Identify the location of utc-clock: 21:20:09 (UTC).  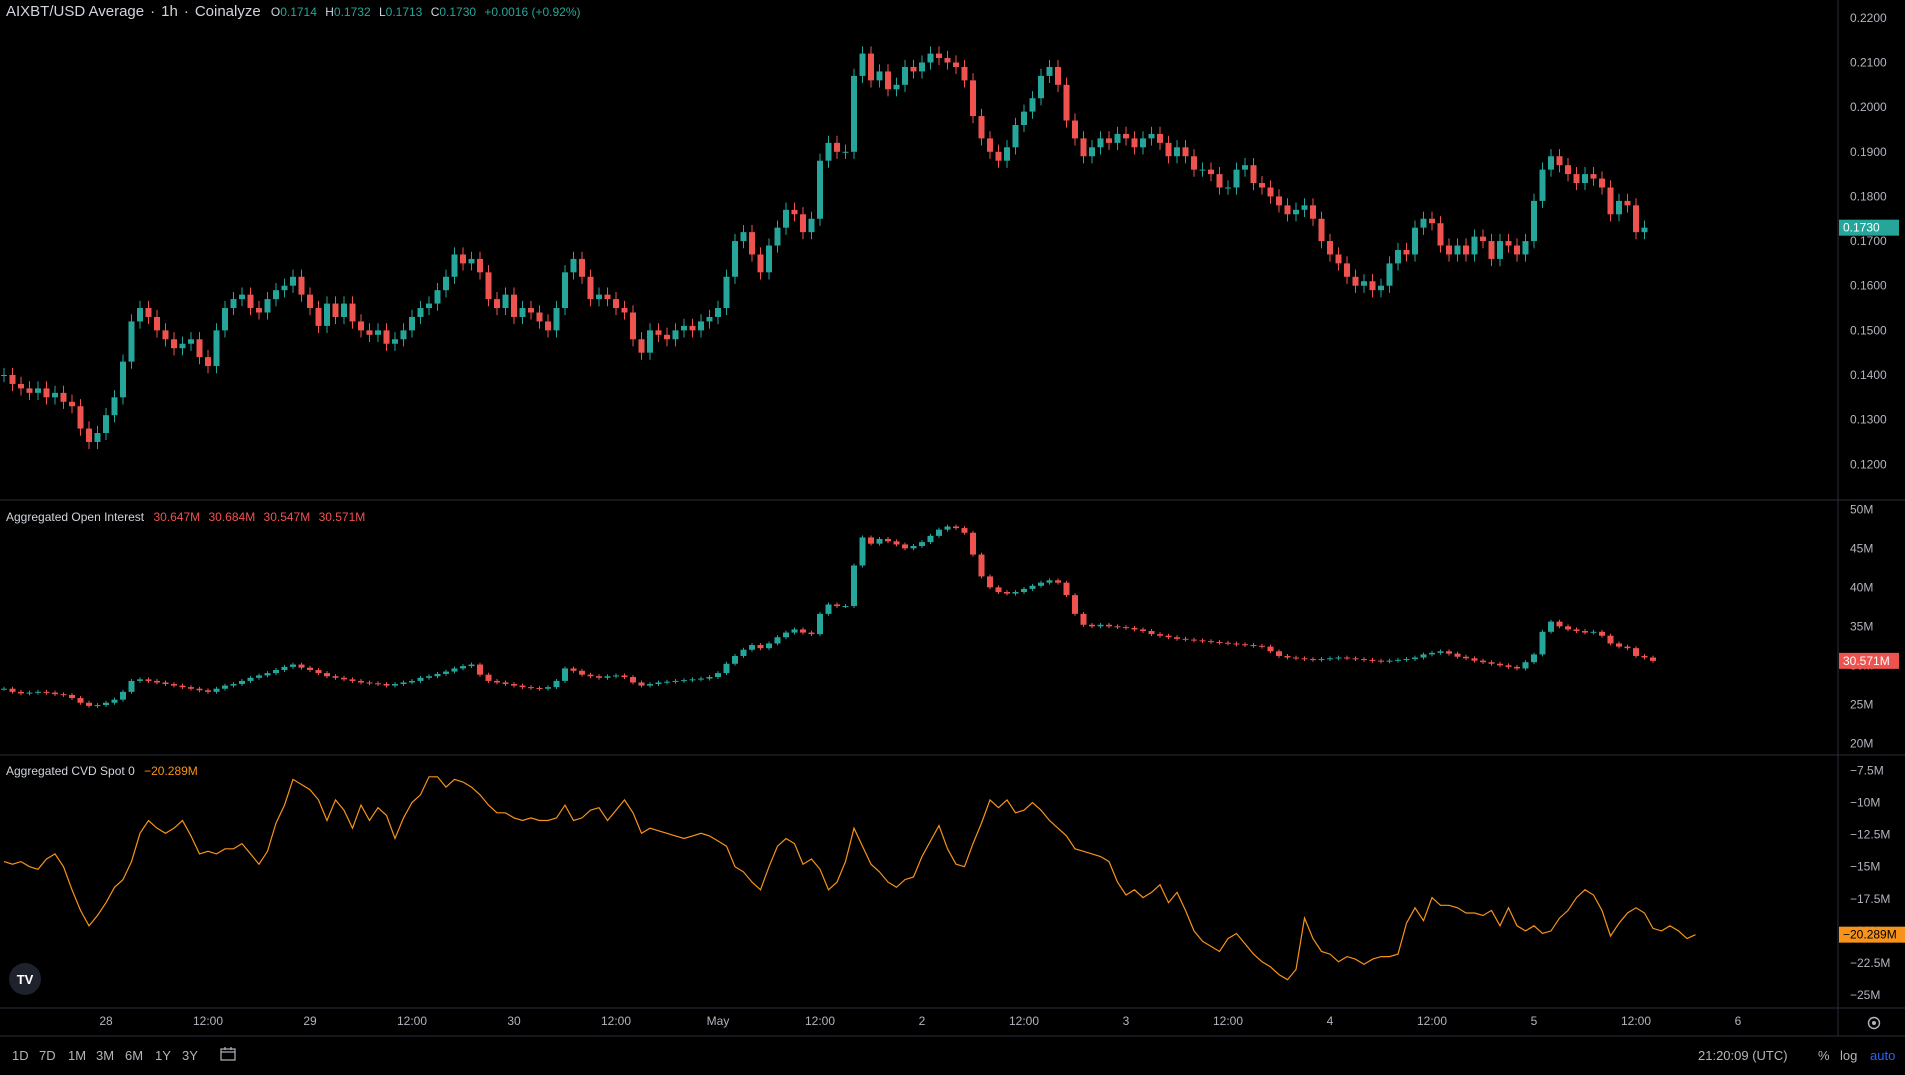
(1743, 1055).